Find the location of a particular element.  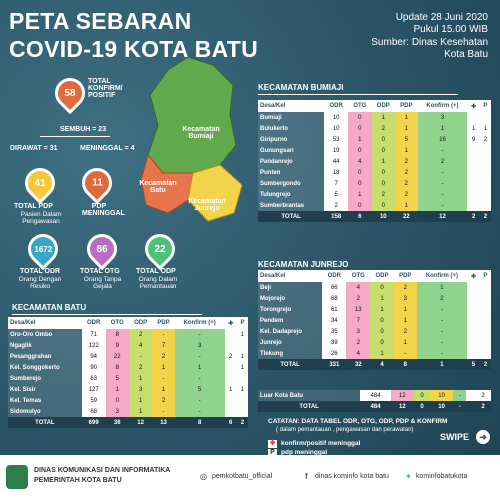

table-cell: Pendem is located at coordinates (290, 320).